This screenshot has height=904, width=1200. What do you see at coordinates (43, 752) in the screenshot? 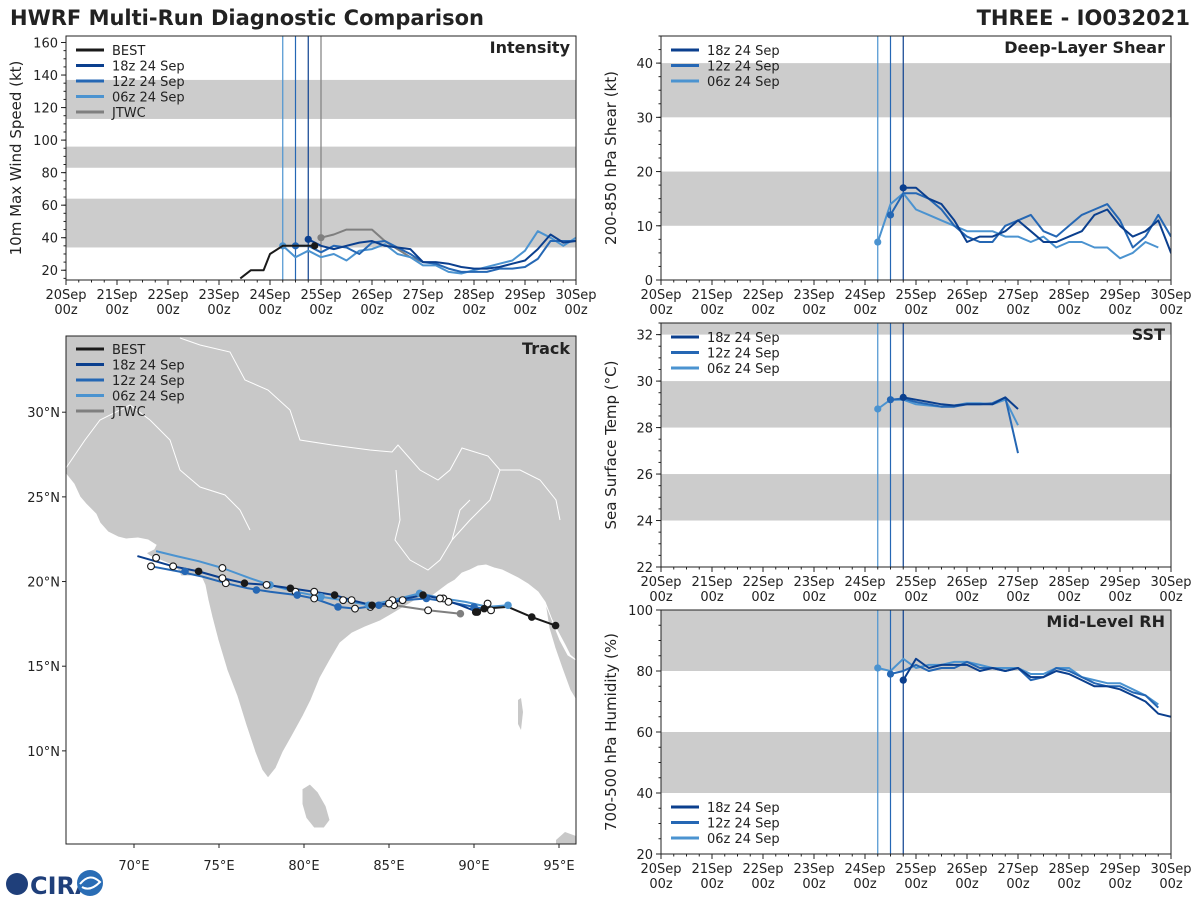
I see `track-ytick-label: 10°N` at bounding box center [43, 752].